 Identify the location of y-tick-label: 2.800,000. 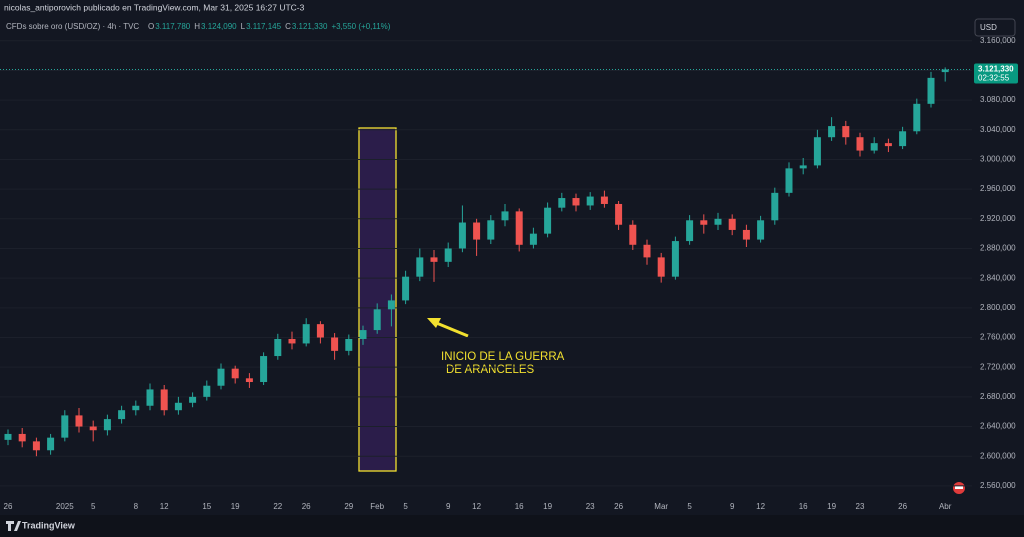
(998, 307).